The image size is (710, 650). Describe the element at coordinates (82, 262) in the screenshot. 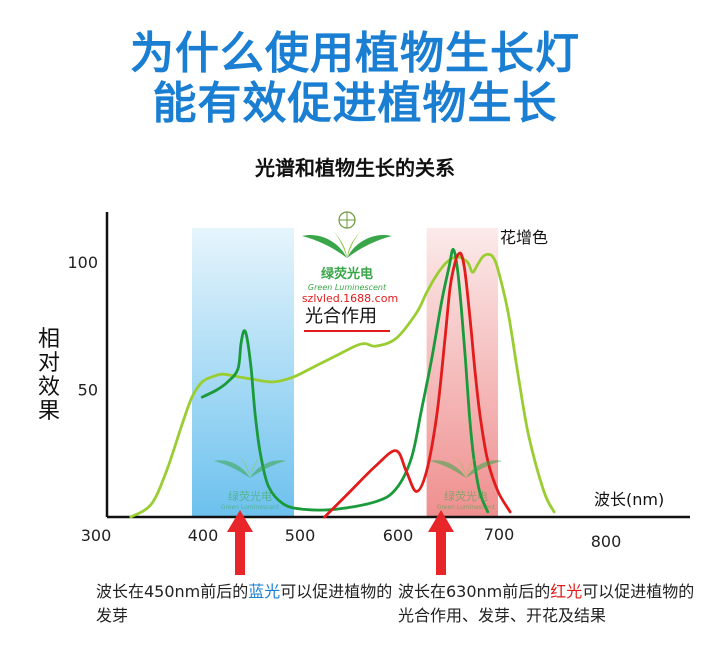

I see `y-tick-label: 100` at that location.